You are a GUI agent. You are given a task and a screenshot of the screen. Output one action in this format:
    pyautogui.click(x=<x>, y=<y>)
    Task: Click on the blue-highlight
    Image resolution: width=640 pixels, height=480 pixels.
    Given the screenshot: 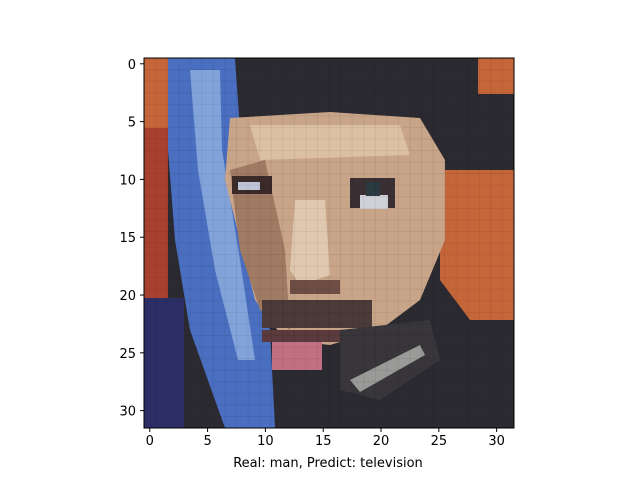 What is the action you would take?
    pyautogui.click(x=222, y=215)
    